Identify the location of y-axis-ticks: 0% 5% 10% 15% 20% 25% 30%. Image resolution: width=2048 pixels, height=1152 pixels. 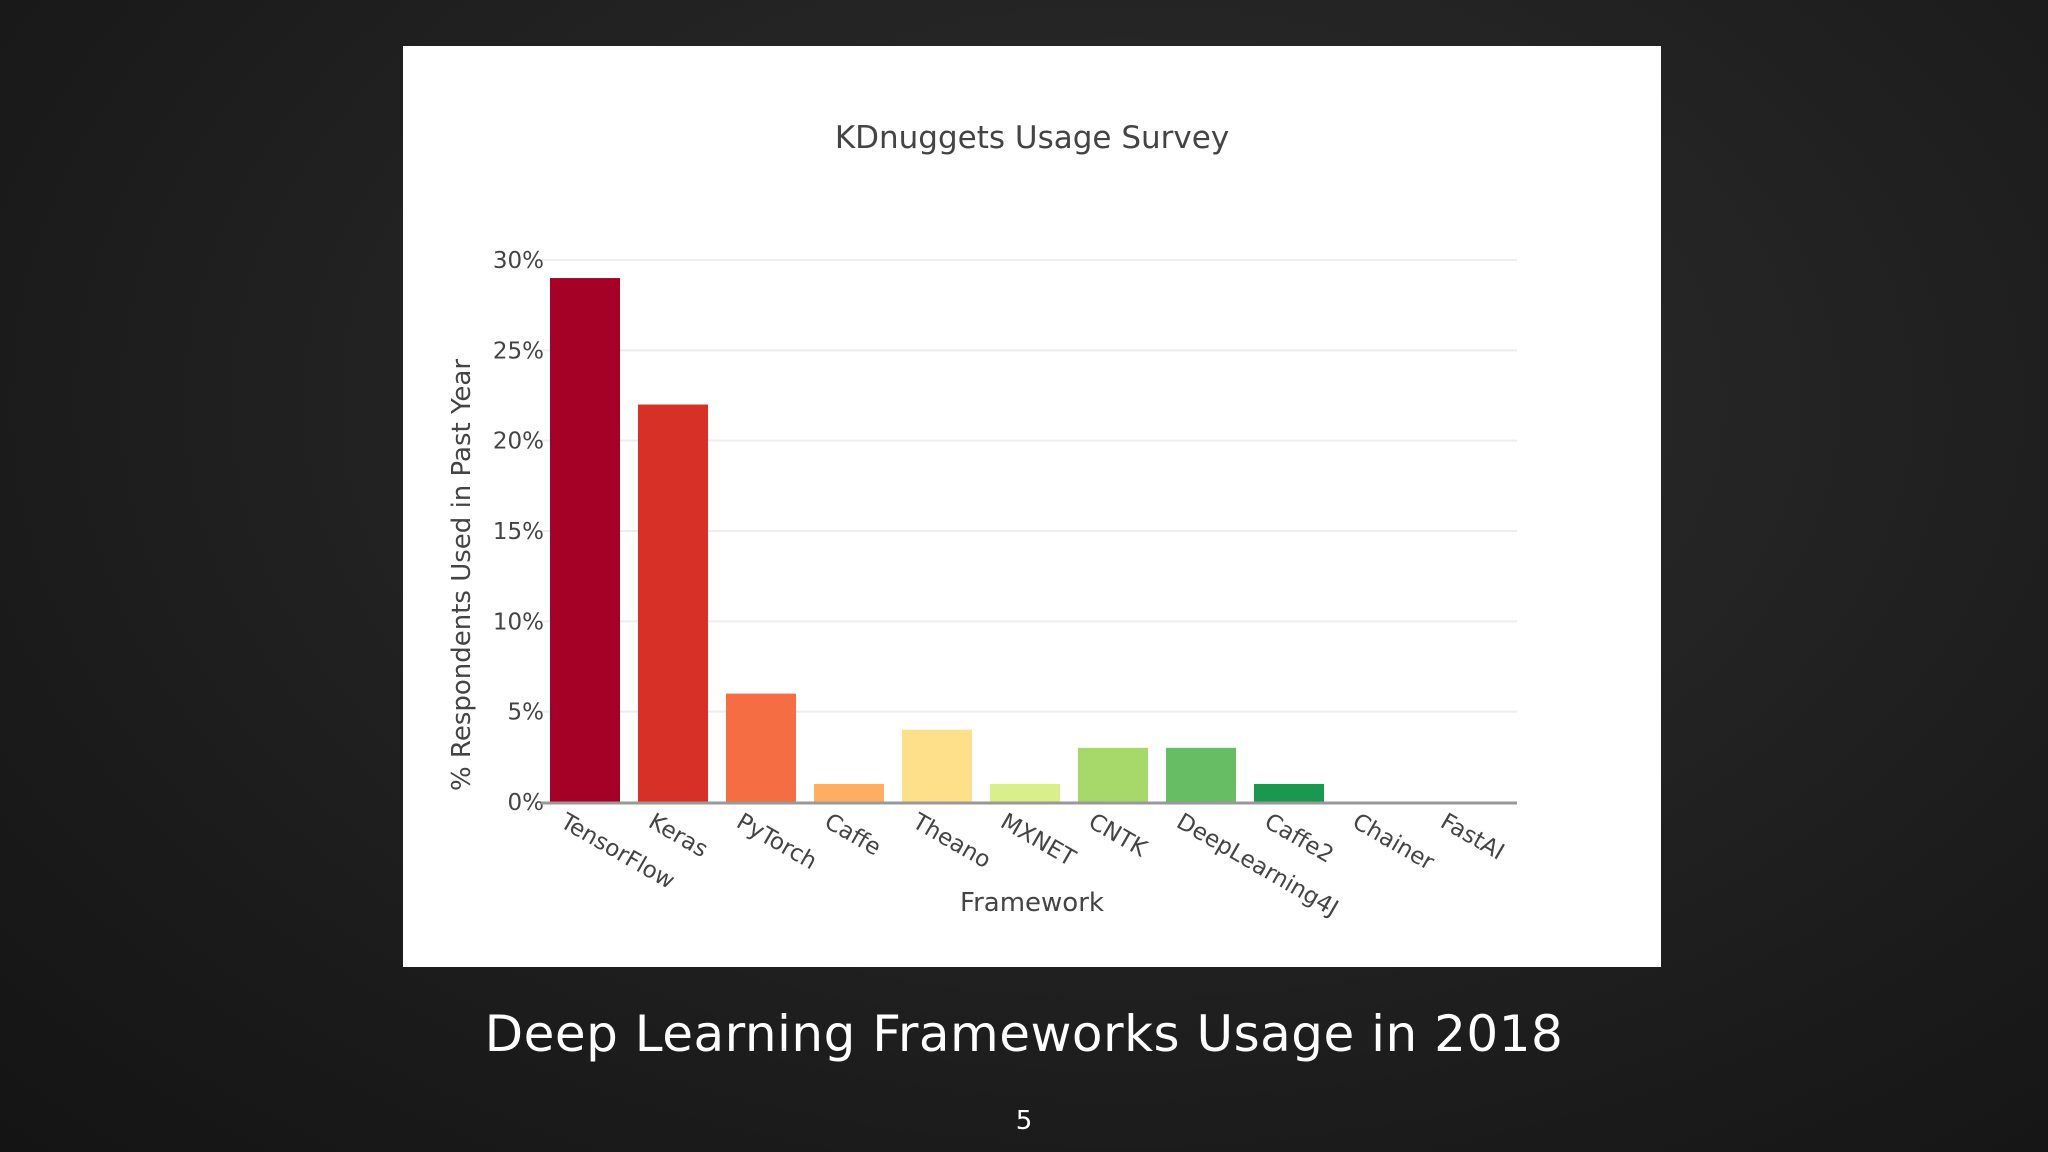
(518, 532).